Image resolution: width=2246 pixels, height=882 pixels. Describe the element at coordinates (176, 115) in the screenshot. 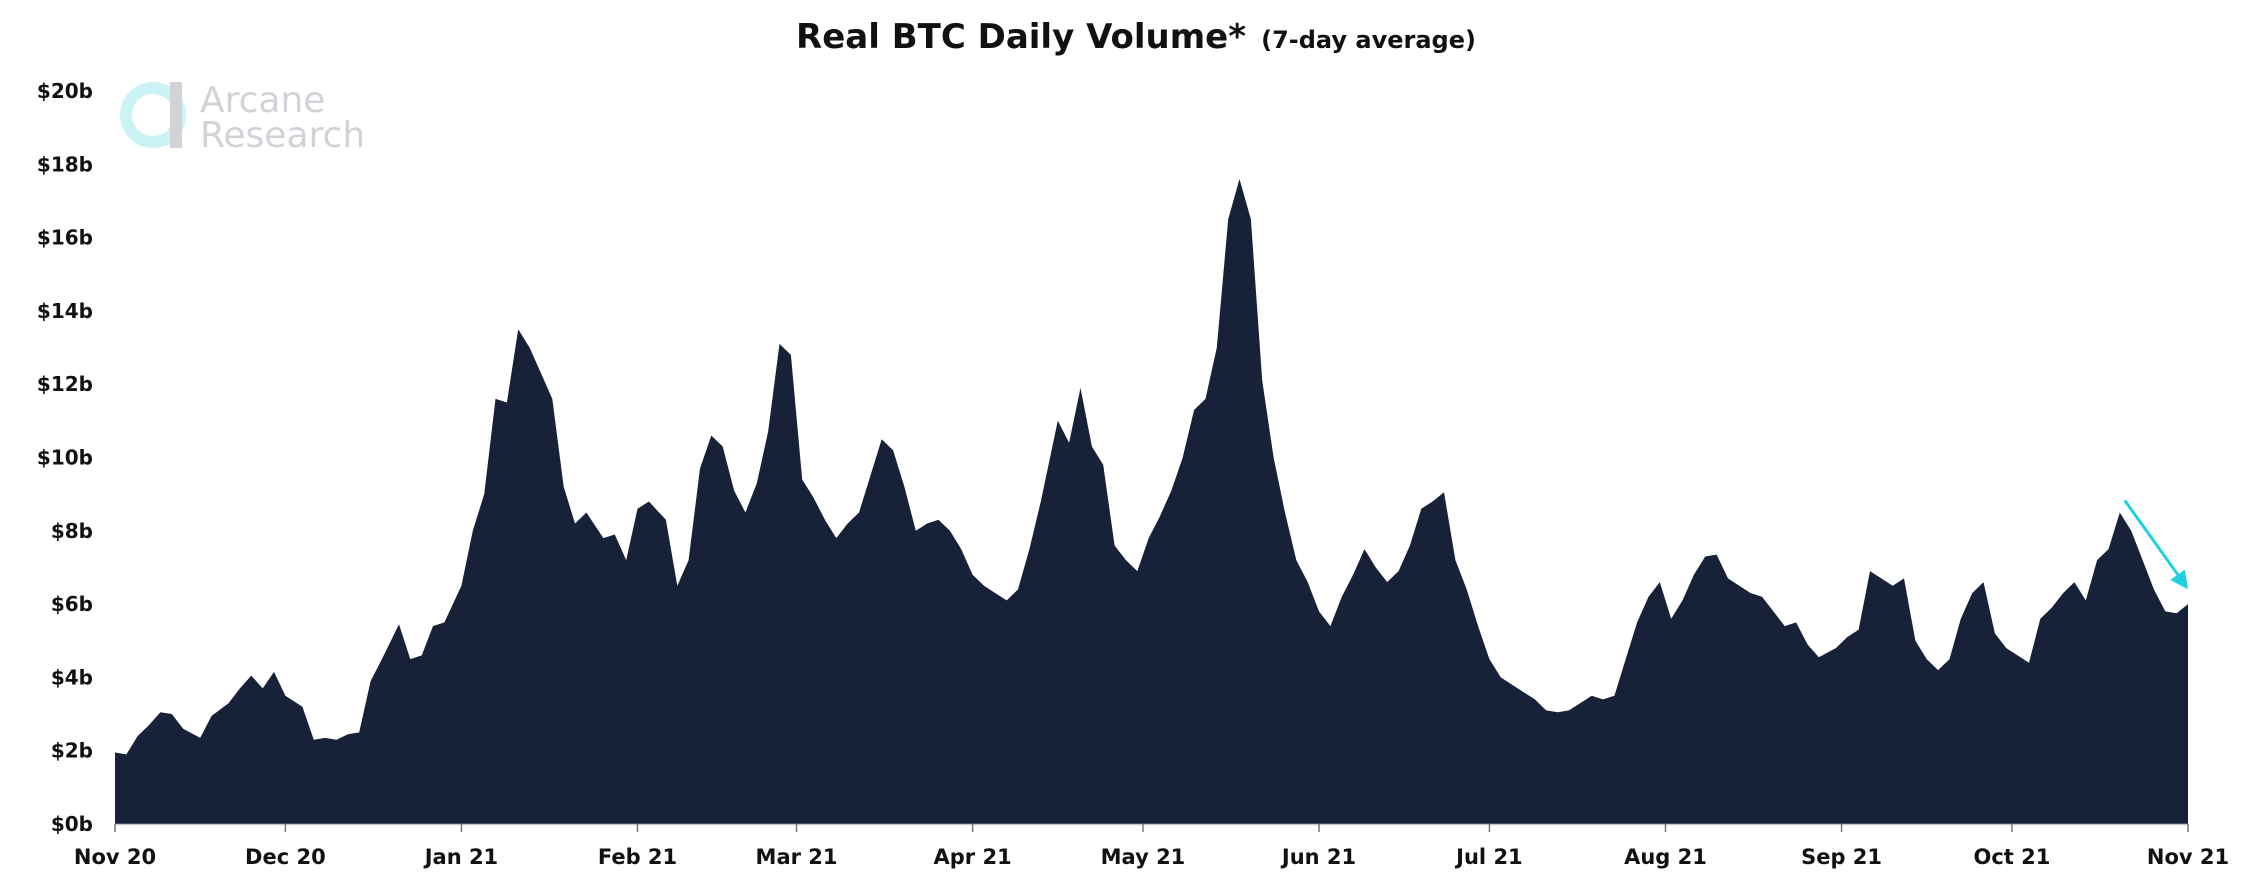

I see `logo-bar-icon` at that location.